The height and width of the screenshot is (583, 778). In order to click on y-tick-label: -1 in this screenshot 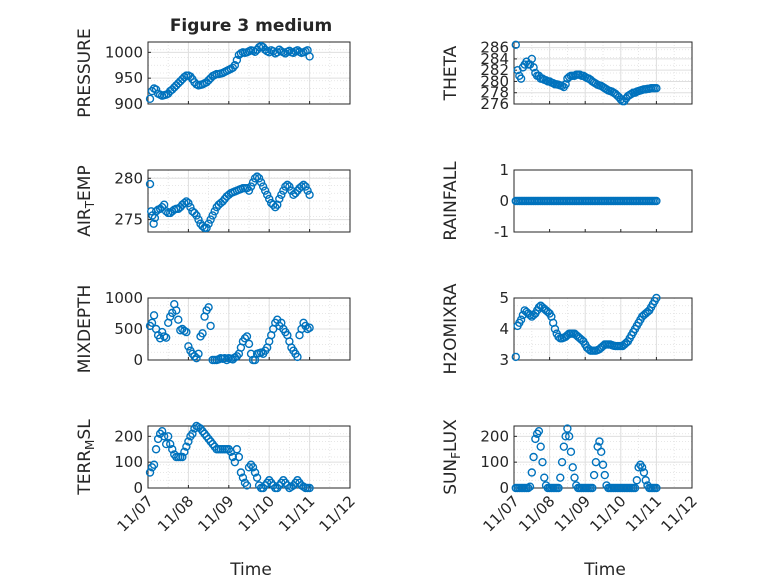, I will do `click(501, 232)`.